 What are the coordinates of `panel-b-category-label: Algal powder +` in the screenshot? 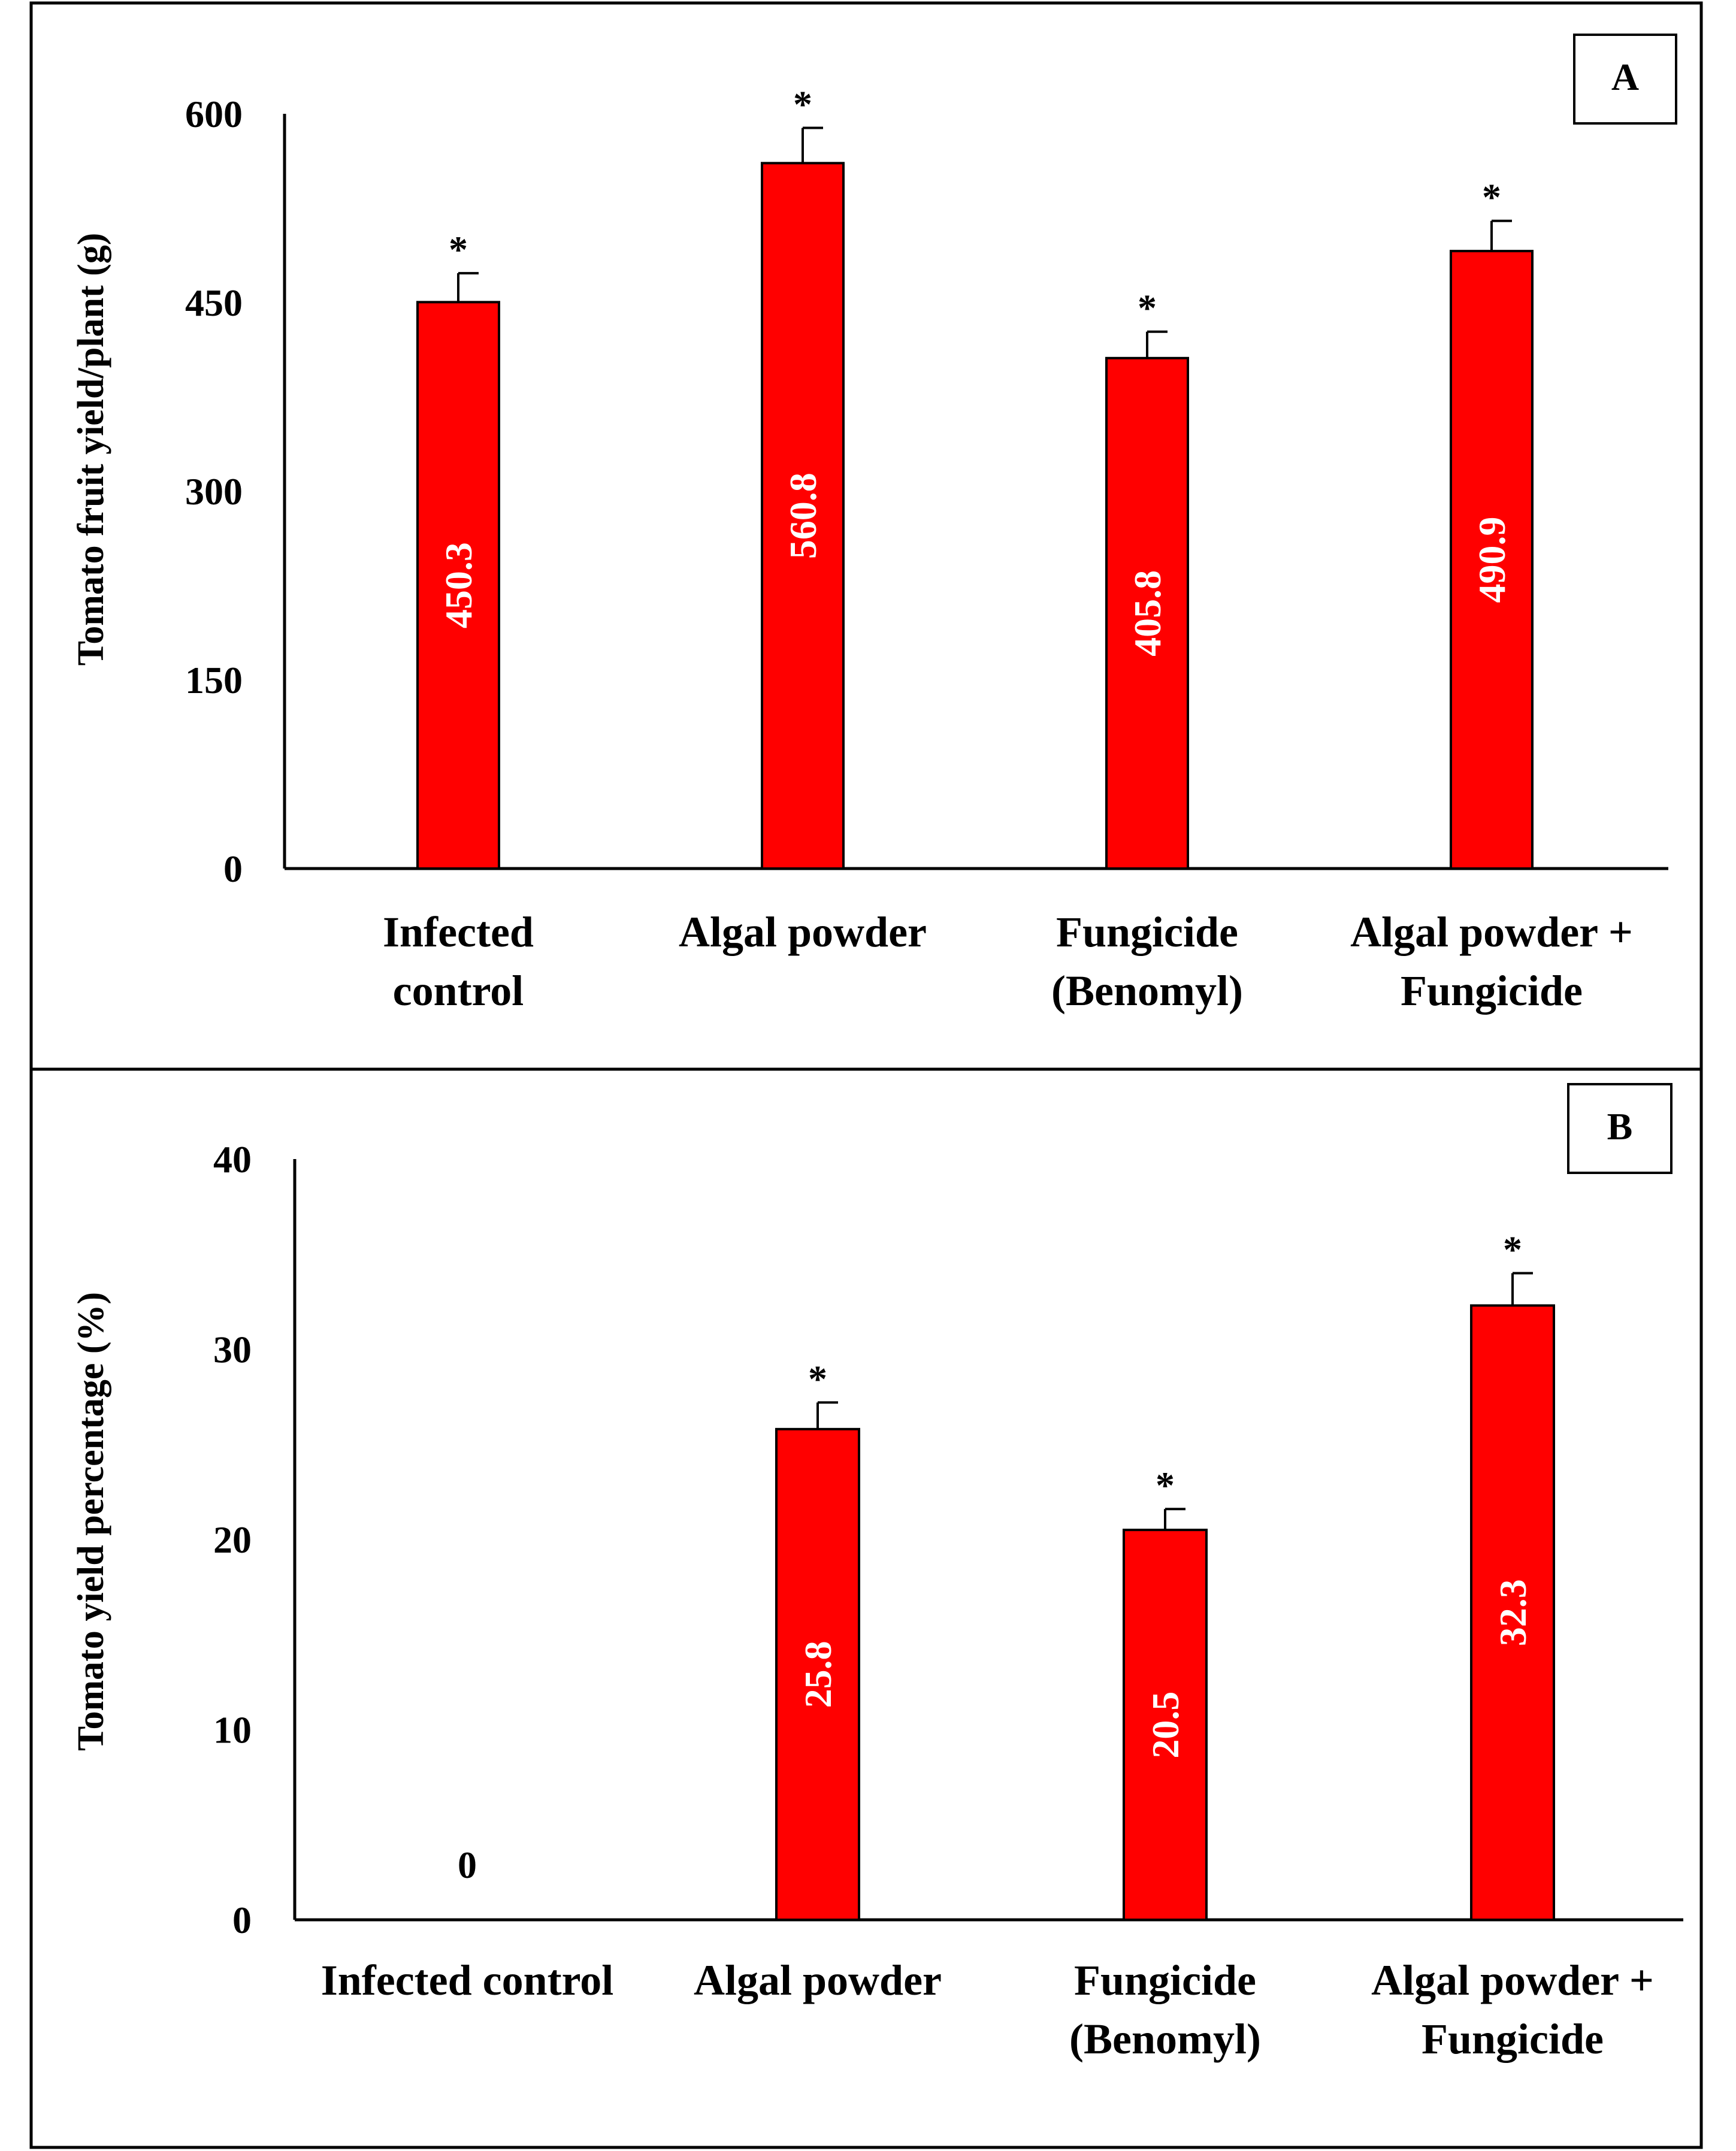 It's located at (1512, 1980).